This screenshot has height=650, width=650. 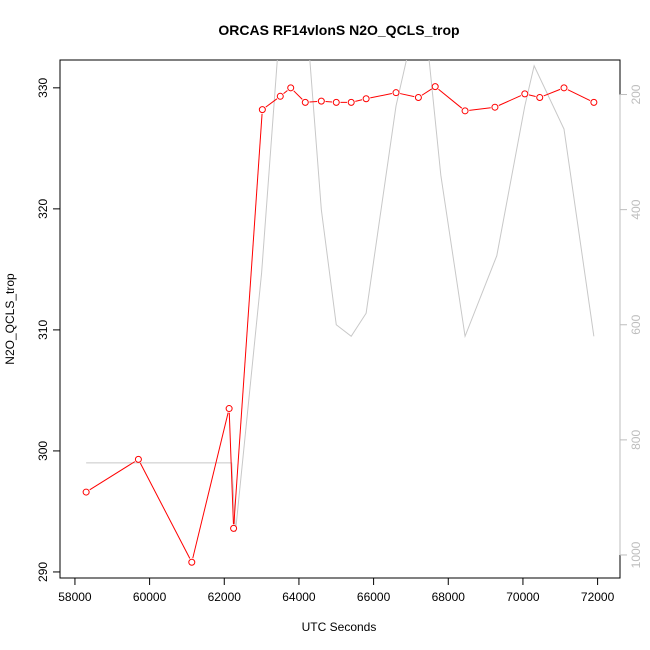 What do you see at coordinates (225, 597) in the screenshot?
I see `x-tick-label: 62000` at bounding box center [225, 597].